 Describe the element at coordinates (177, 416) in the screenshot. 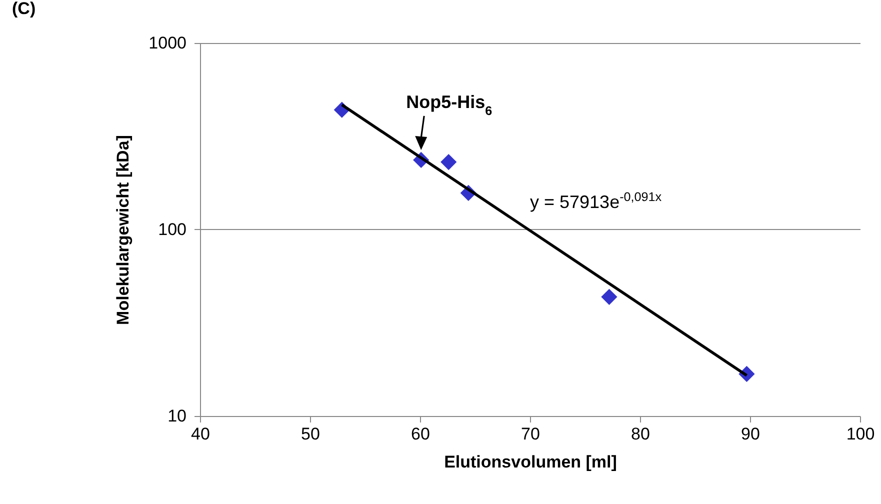

I see `y-tick-label: 10` at that location.